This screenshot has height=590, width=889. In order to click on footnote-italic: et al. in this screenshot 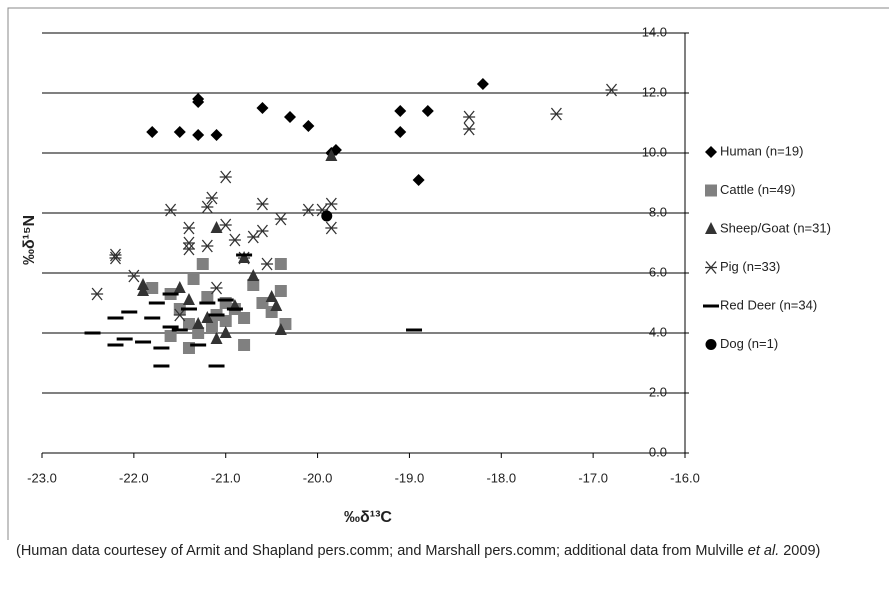, I will do `click(763, 551)`.